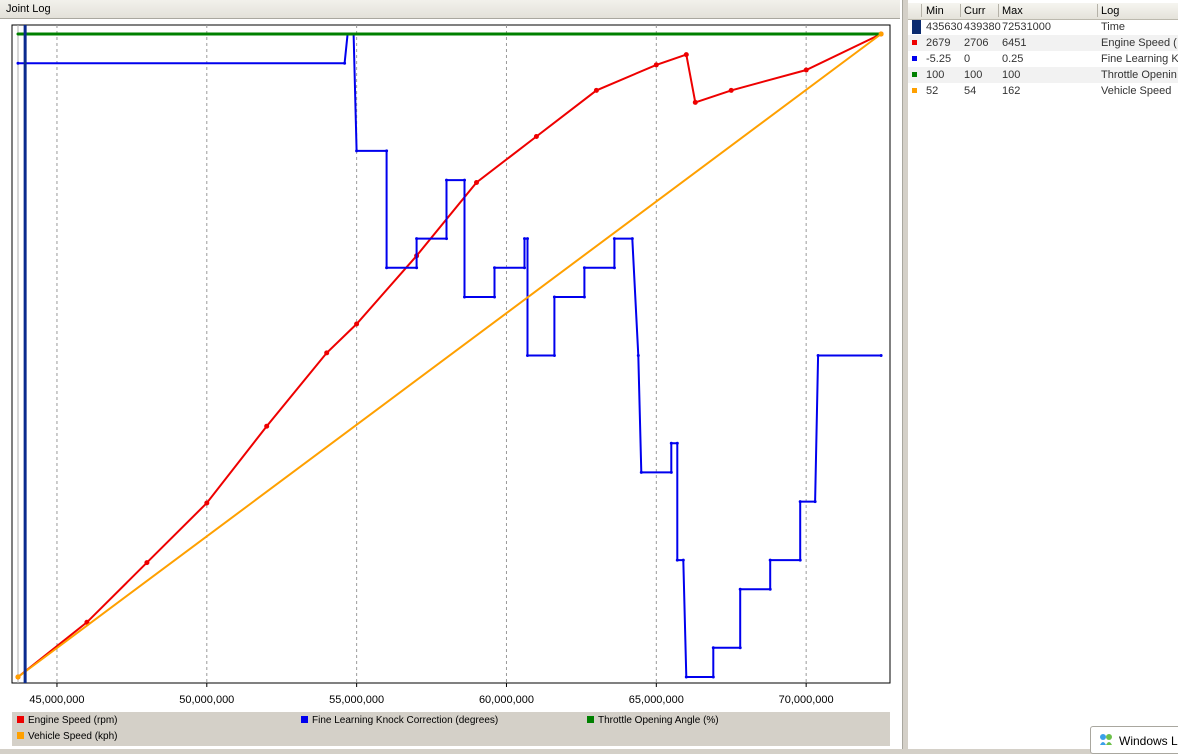 This screenshot has width=1178, height=754. Describe the element at coordinates (1110, 11) in the screenshot. I see `header-log: Log` at that location.